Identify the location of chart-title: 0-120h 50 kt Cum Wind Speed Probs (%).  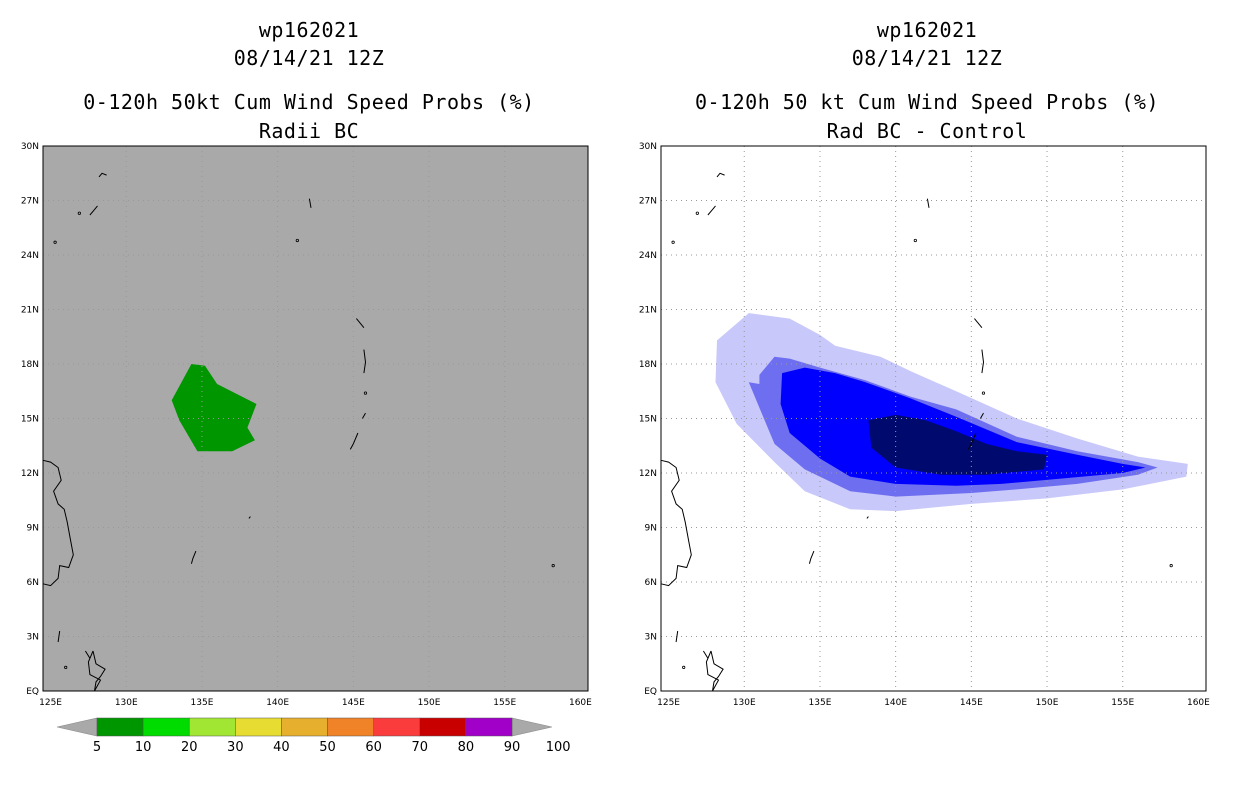
(927, 102).